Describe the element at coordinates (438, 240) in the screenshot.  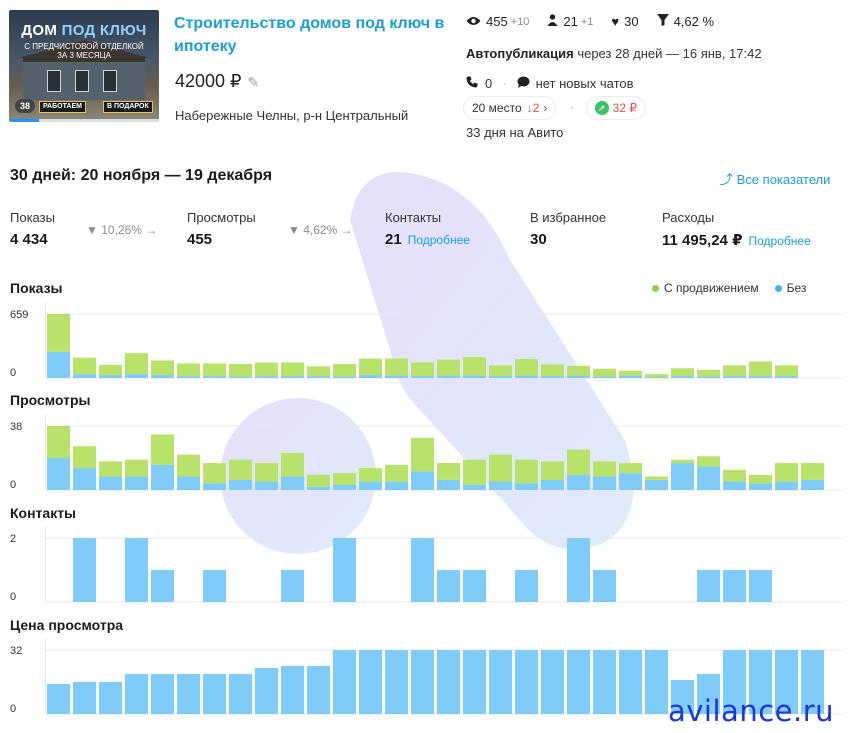
I see `contacts-details-link: Подробнее` at that location.